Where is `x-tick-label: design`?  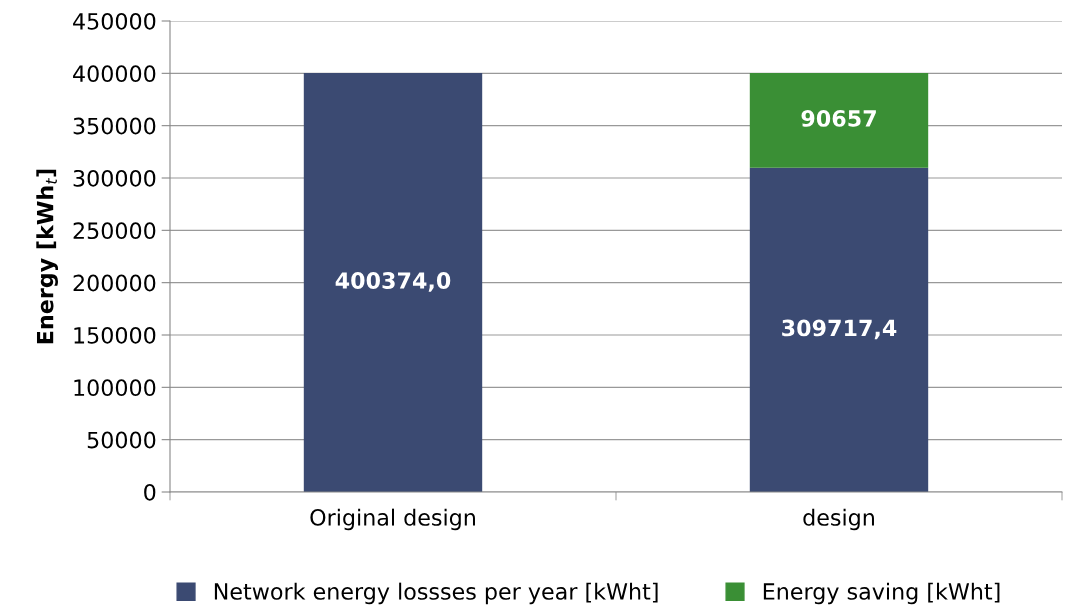
x-tick-label: design is located at coordinates (838, 519).